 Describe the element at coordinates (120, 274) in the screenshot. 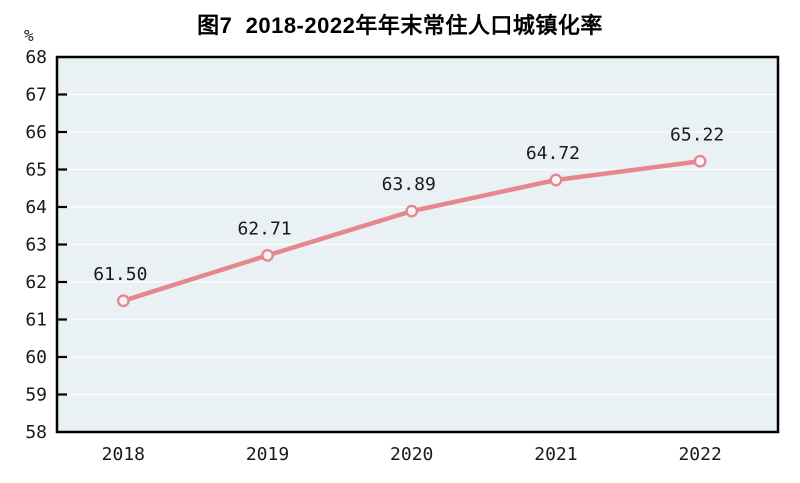

I see `data-label: 61.50` at that location.